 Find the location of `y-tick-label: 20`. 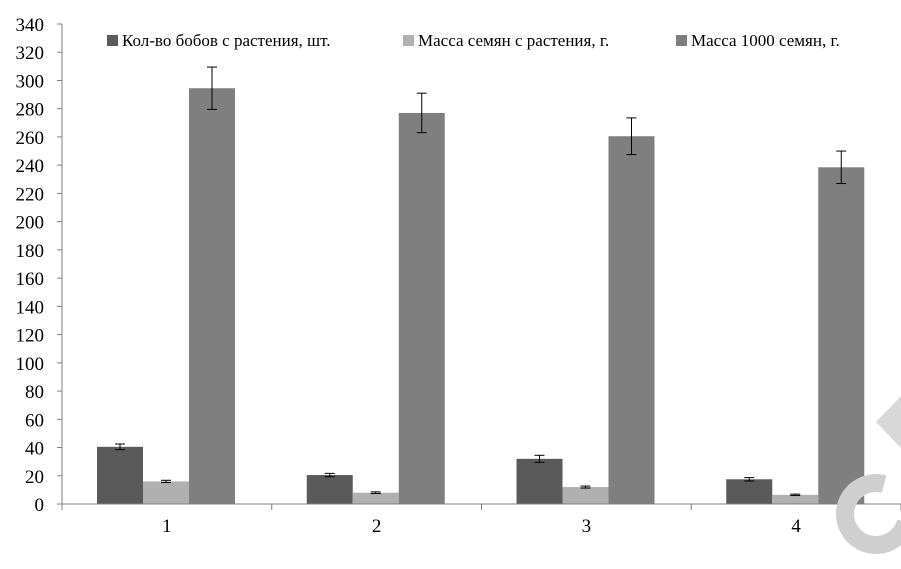

y-tick-label: 20 is located at coordinates (34, 477).